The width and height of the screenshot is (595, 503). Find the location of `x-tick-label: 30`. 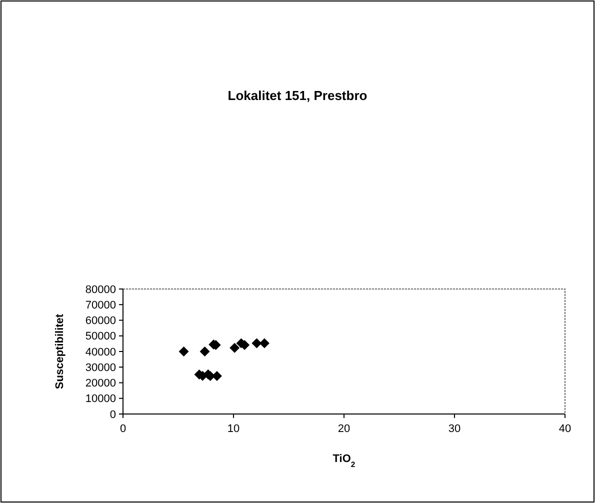

x-tick-label: 30 is located at coordinates (454, 429).